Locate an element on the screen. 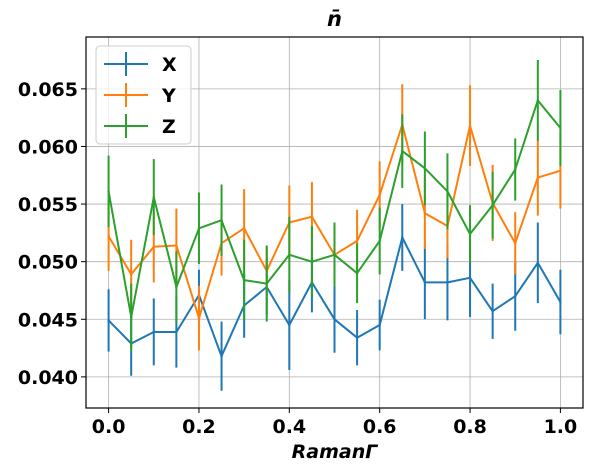 The height and width of the screenshot is (476, 595). x-tick-label: 0.0 is located at coordinates (109, 427).